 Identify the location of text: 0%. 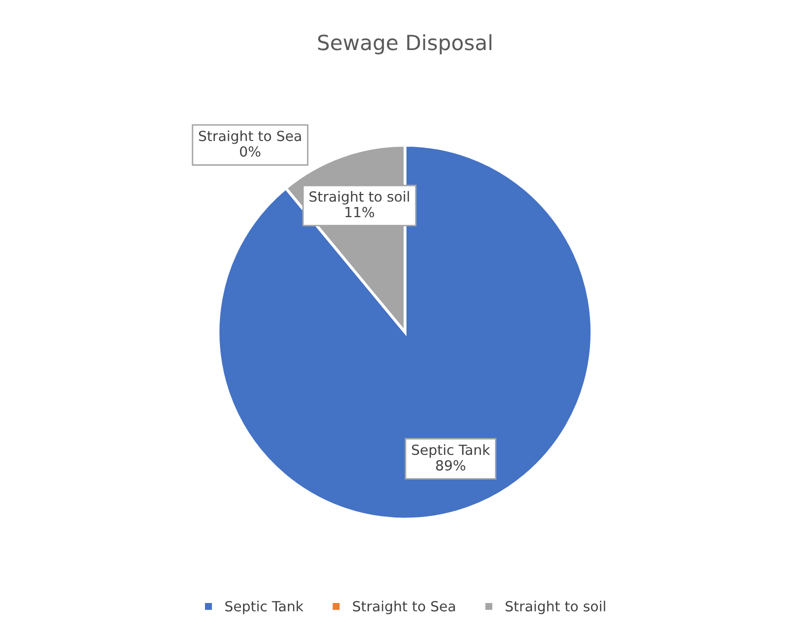
(250, 151).